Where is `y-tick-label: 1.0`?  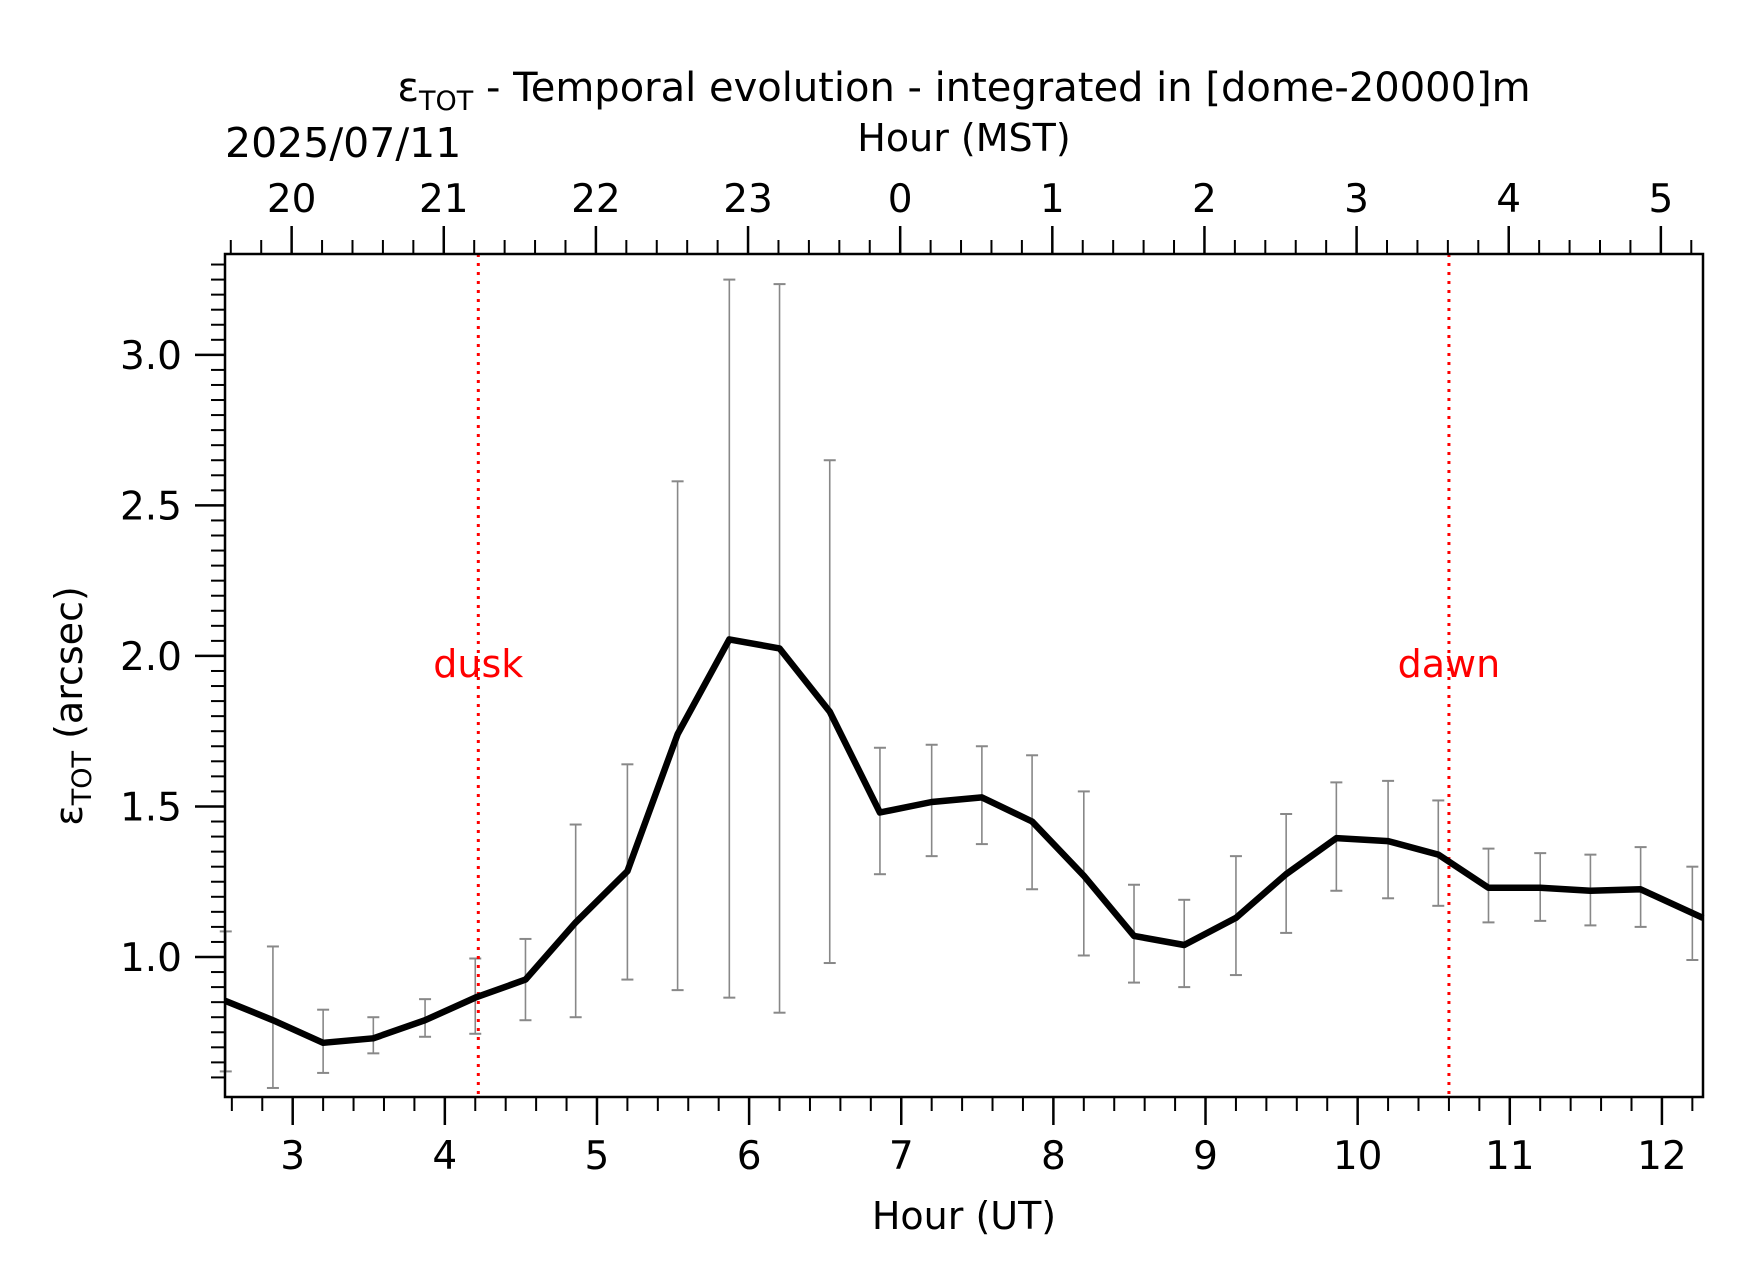 y-tick-label: 1.0 is located at coordinates (151, 958).